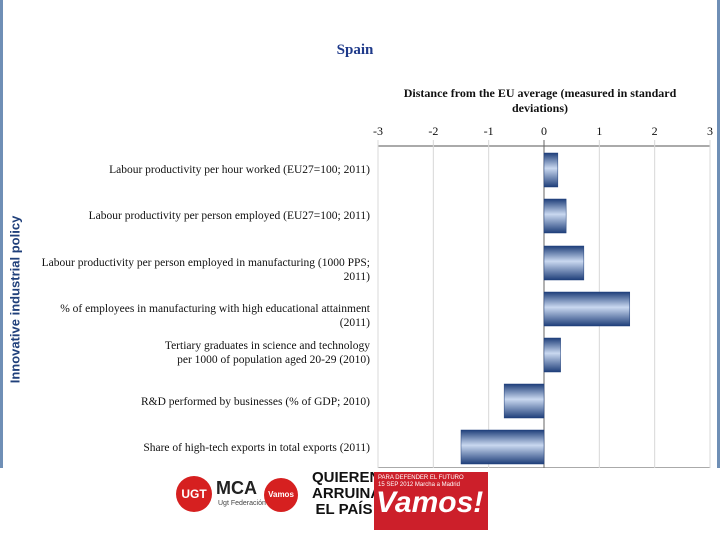 Image resolution: width=720 pixels, height=540 pixels. Describe the element at coordinates (489, 131) in the screenshot. I see `tick-label: -1` at that location.